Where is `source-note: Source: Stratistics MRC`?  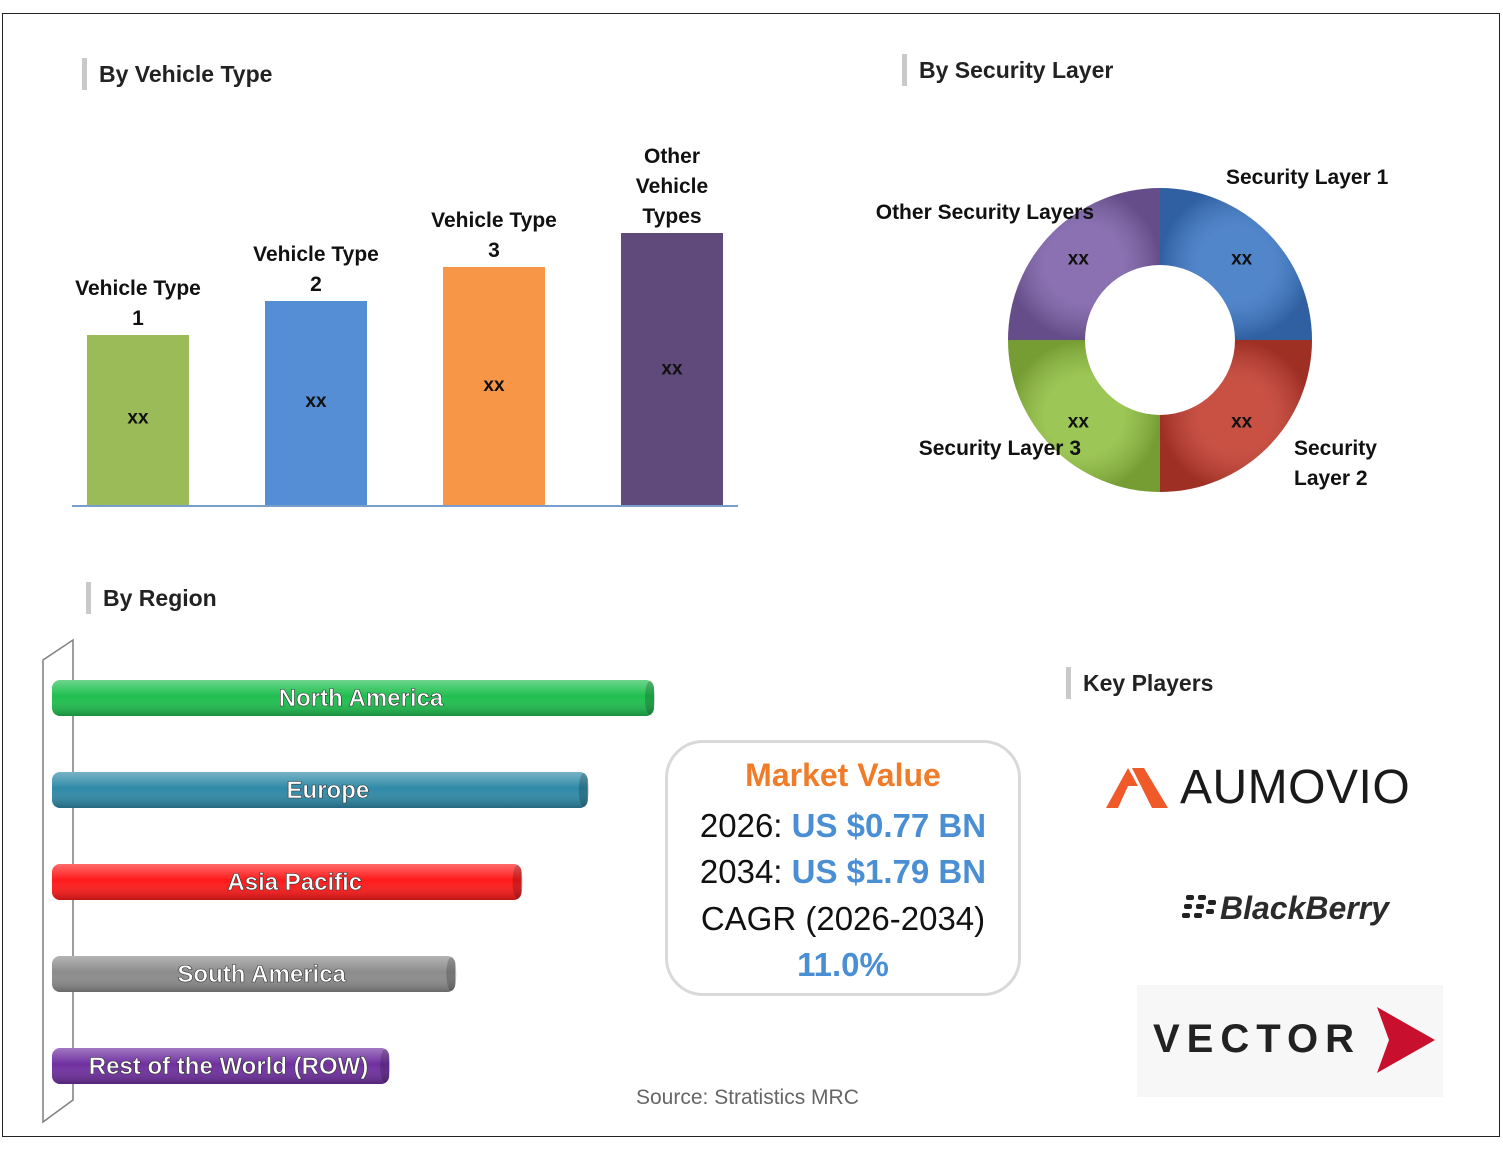 source-note: Source: Stratistics MRC is located at coordinates (747, 1097).